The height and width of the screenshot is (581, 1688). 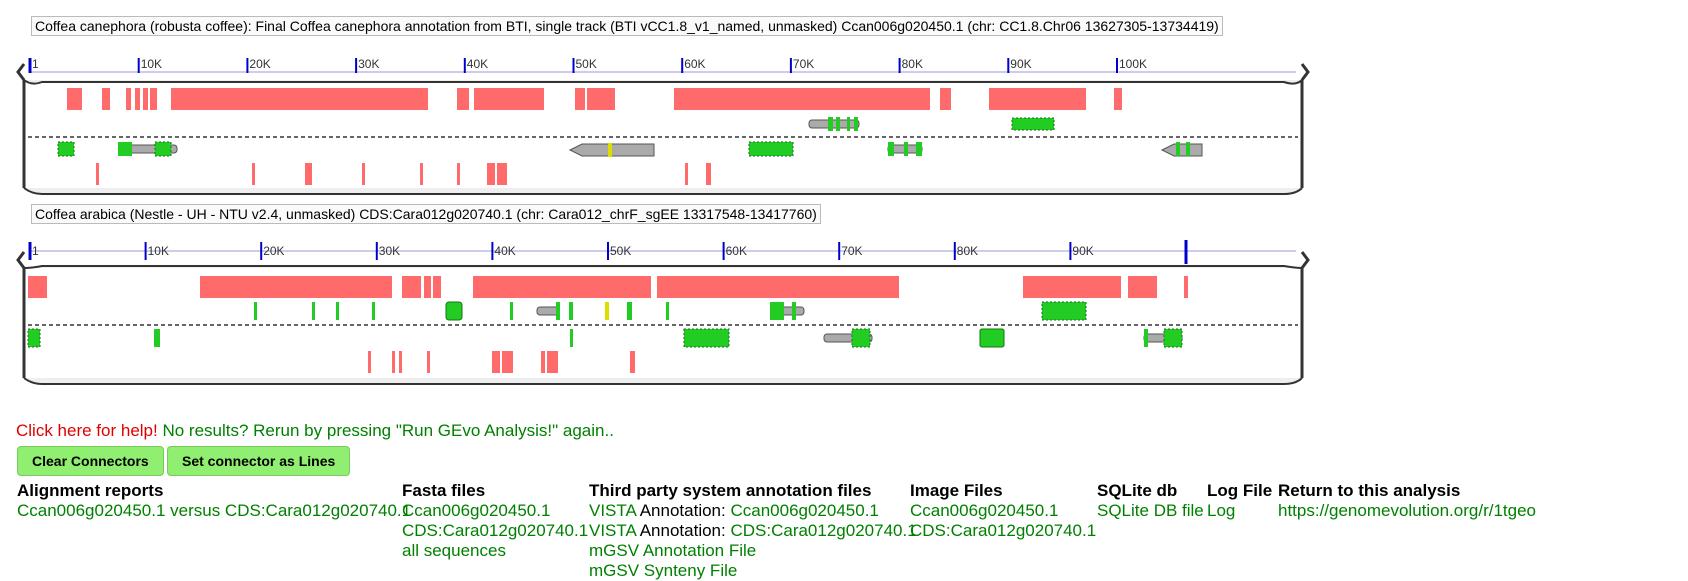 I want to click on panel-1-genes-bottom, so click(x=630, y=149).